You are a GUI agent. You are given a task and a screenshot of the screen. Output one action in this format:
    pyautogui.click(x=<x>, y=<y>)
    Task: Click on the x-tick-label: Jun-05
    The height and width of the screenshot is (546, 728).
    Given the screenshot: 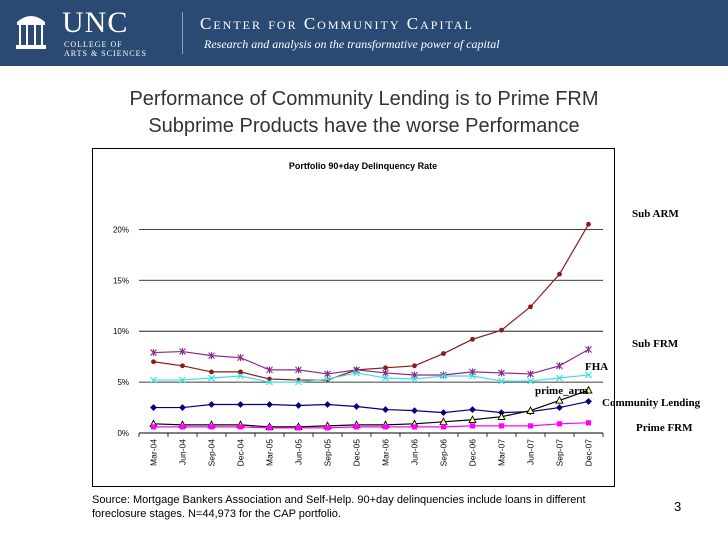 What is the action you would take?
    pyautogui.click(x=299, y=452)
    